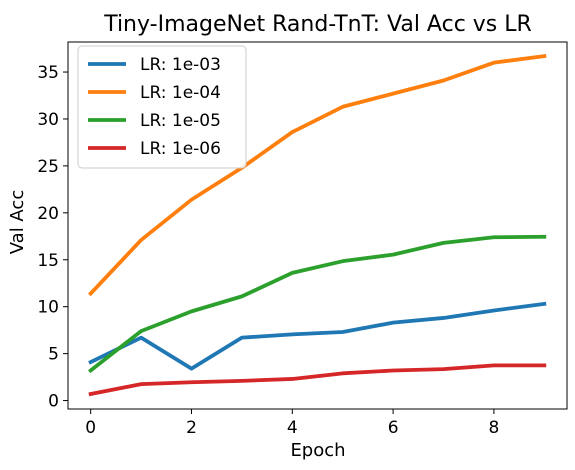 The image size is (575, 470). Describe the element at coordinates (48, 73) in the screenshot. I see `y-tick-label: 35` at that location.